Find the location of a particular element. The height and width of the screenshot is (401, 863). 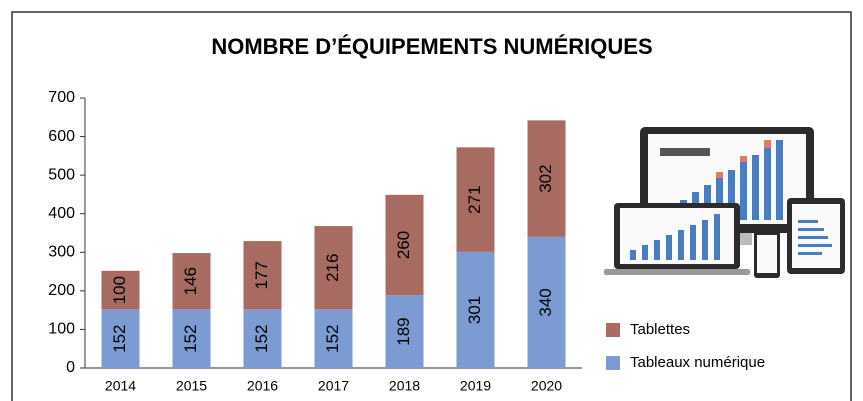

value-label: 260 is located at coordinates (403, 245).